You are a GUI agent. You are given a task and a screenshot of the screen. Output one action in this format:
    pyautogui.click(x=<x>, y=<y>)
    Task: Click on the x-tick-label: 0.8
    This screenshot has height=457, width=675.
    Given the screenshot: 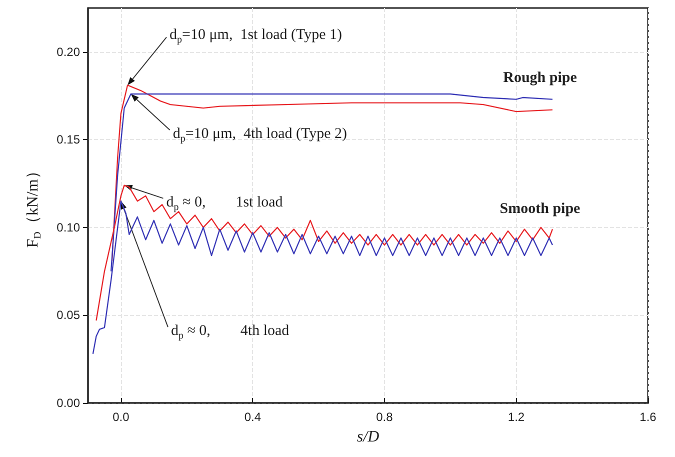 What is the action you would take?
    pyautogui.click(x=385, y=417)
    